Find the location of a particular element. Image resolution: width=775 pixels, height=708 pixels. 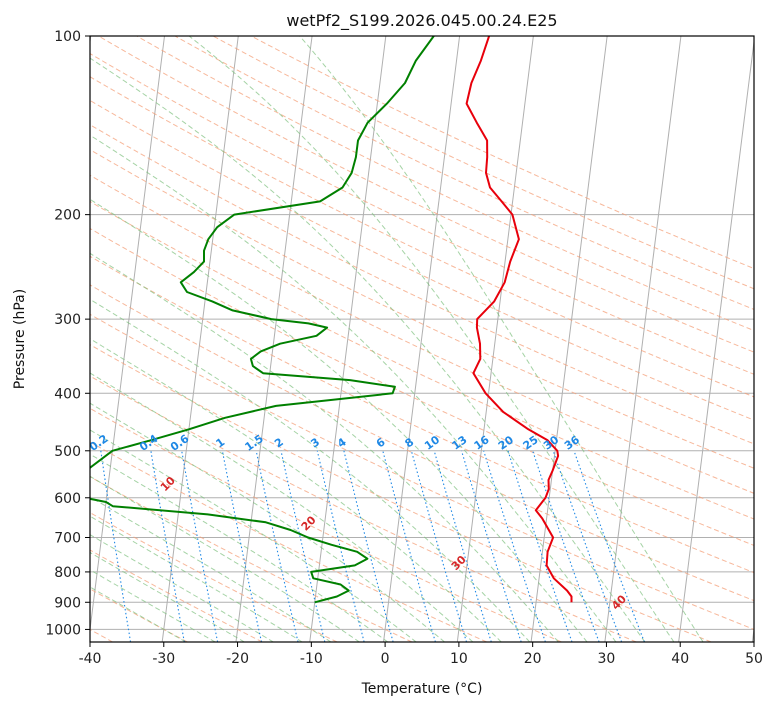

x-tick-label: -20 is located at coordinates (237, 659).